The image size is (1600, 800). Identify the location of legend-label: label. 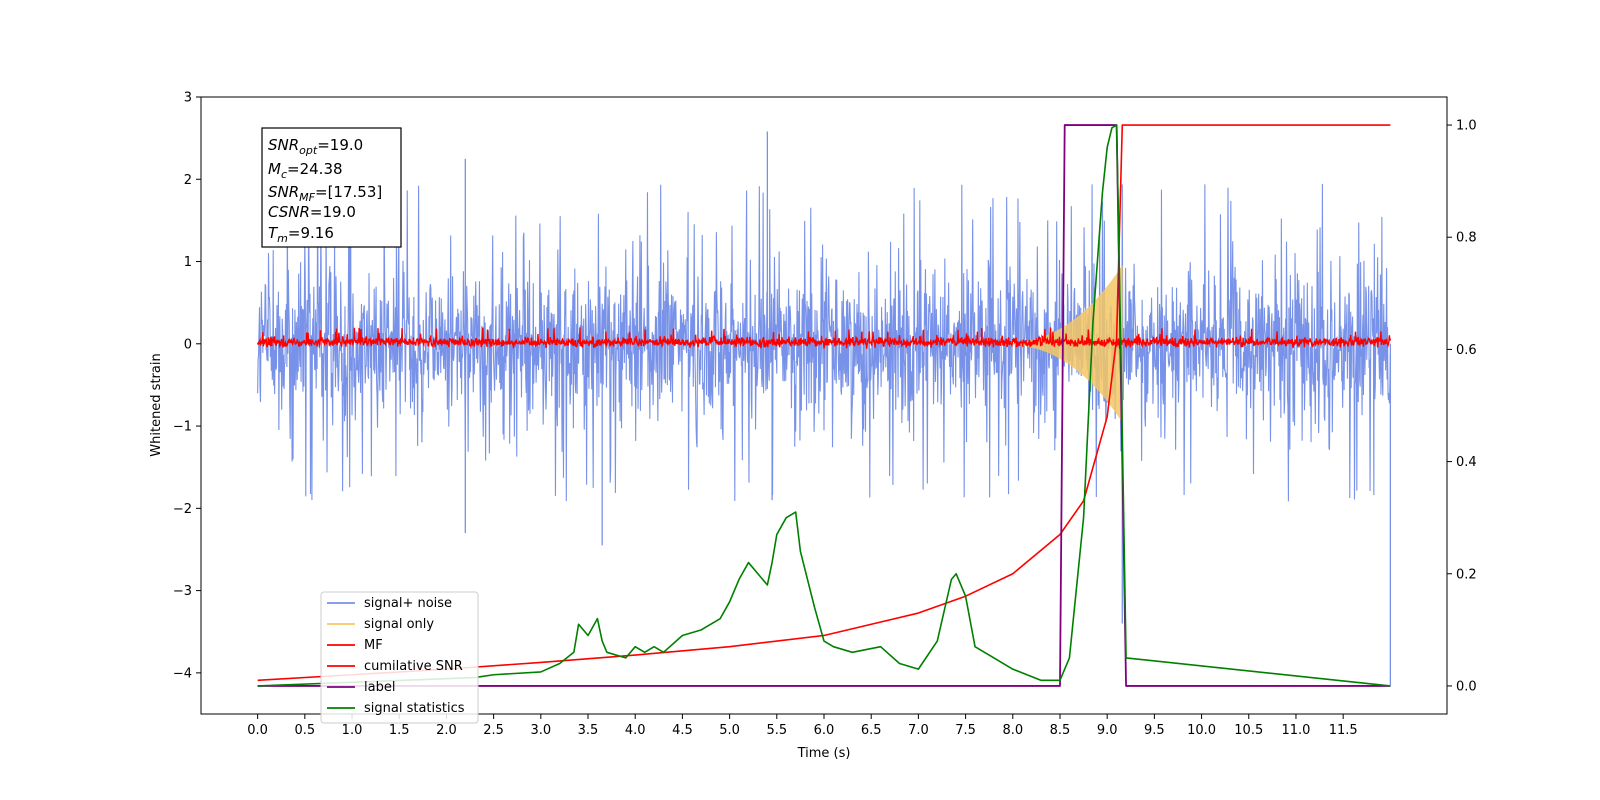
(379, 687).